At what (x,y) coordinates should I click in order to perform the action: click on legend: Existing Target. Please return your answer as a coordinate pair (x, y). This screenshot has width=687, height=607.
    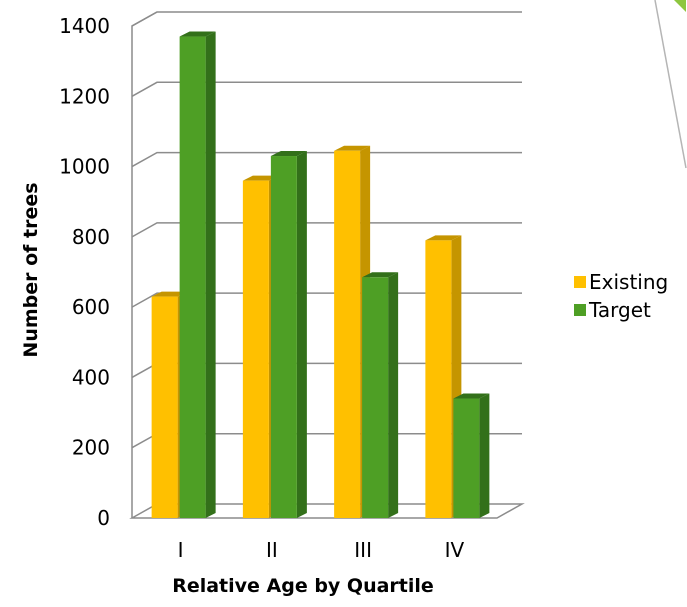
    Looking at the image, I should click on (621, 296).